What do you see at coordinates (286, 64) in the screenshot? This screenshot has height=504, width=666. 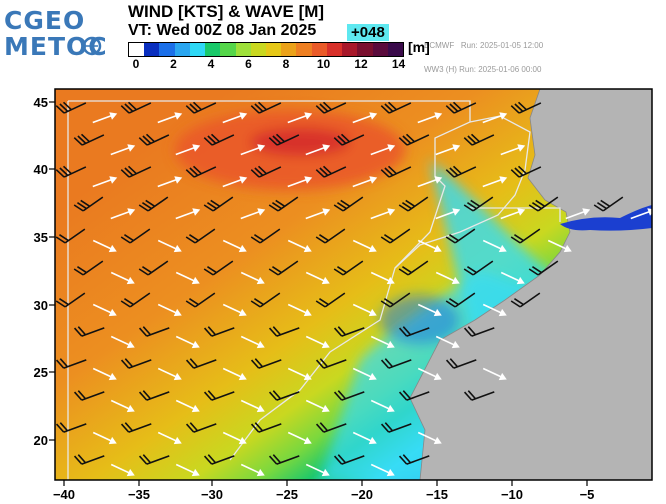 I see `legend-tick-label: 8` at bounding box center [286, 64].